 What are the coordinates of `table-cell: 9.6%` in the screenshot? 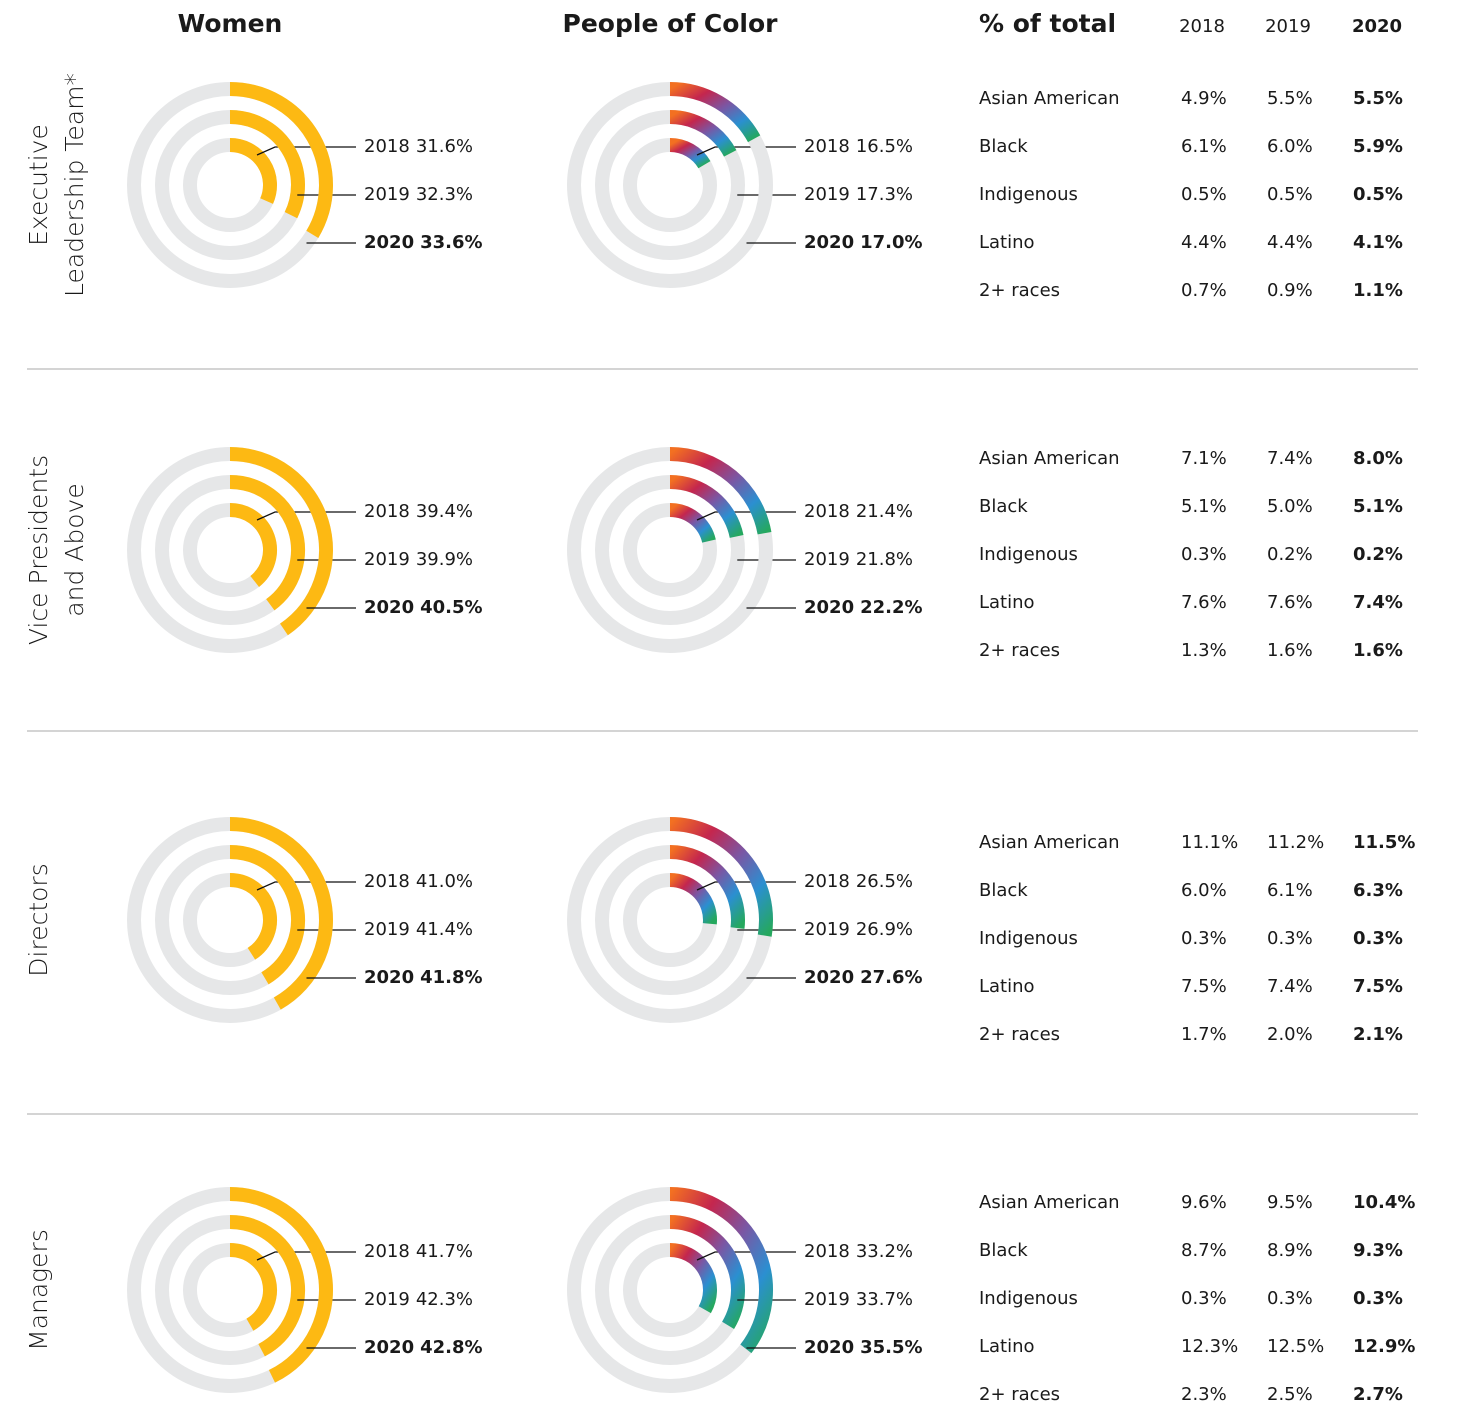 It's located at (1204, 1202).